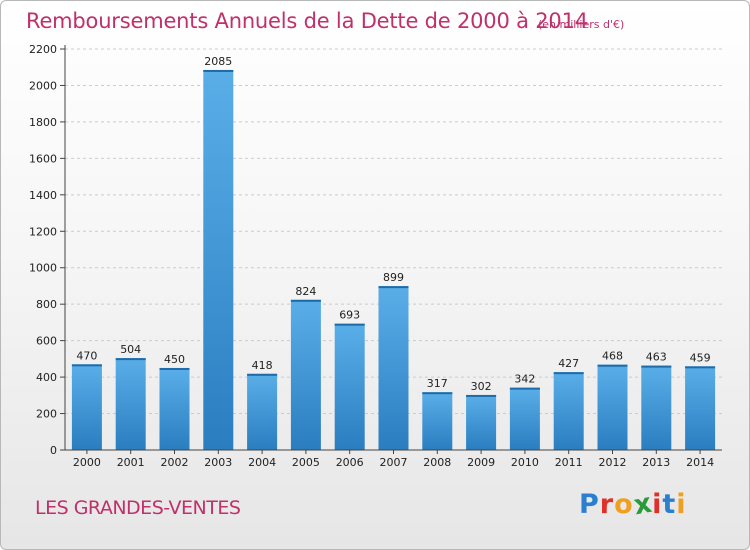  Describe the element at coordinates (131, 462) in the screenshot. I see `x-tick-label: 2001` at that location.